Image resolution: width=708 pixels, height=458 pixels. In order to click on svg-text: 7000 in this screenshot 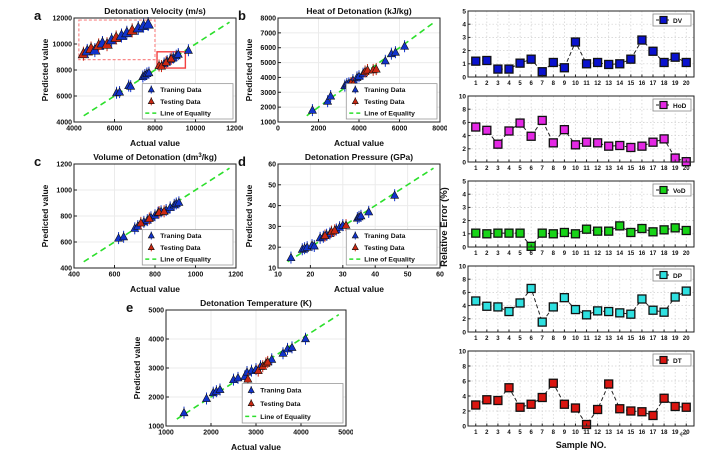, I will do `click(268, 33)`.